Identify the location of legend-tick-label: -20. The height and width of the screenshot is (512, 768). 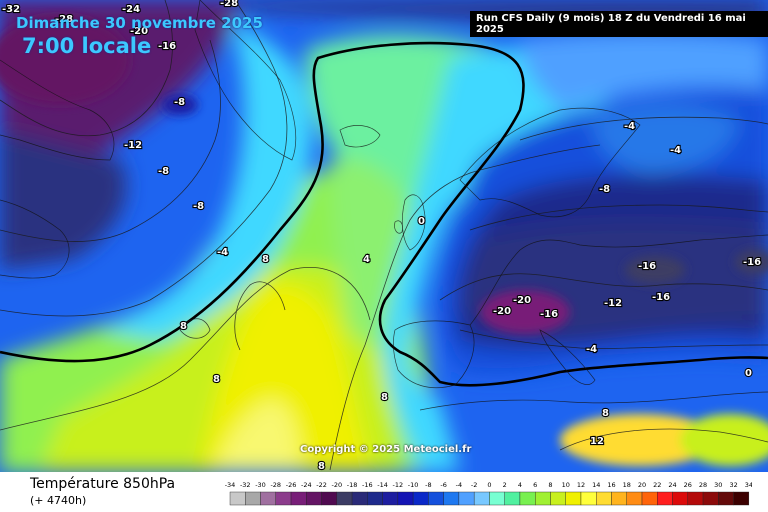
(337, 485).